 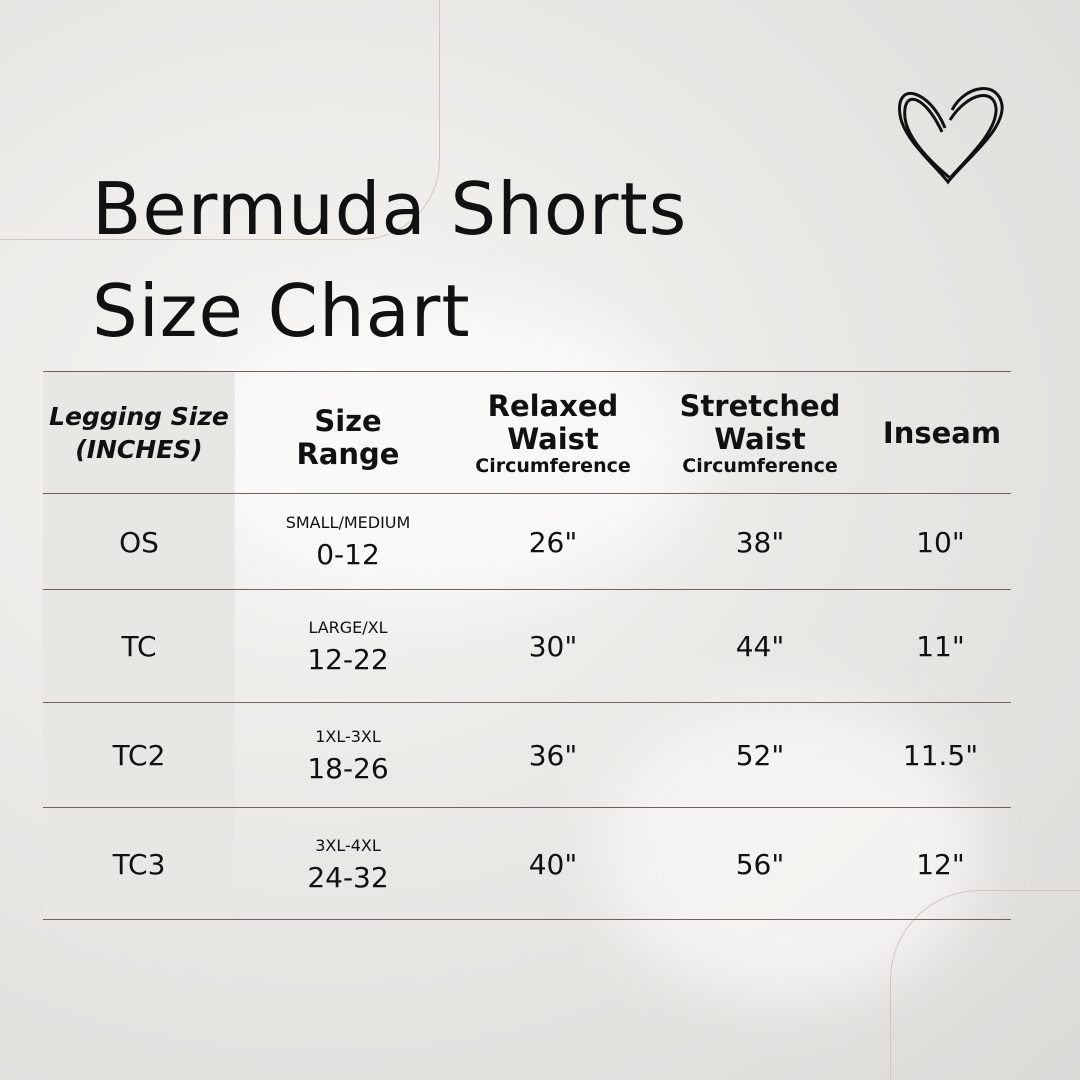 I want to click on cell-size: TC3, so click(x=139, y=864).